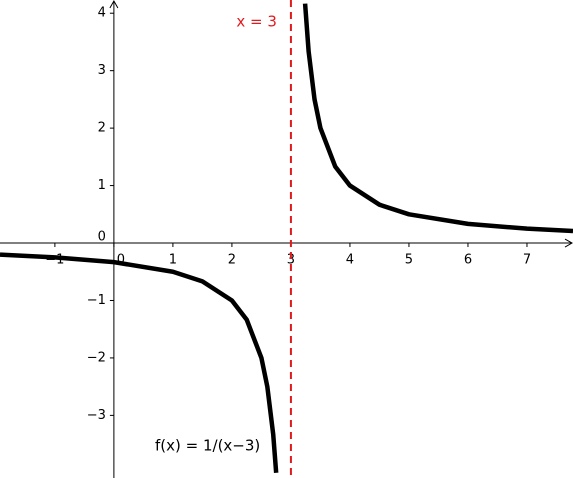  Describe the element at coordinates (468, 260) in the screenshot. I see `x-tick-label: 6` at that location.